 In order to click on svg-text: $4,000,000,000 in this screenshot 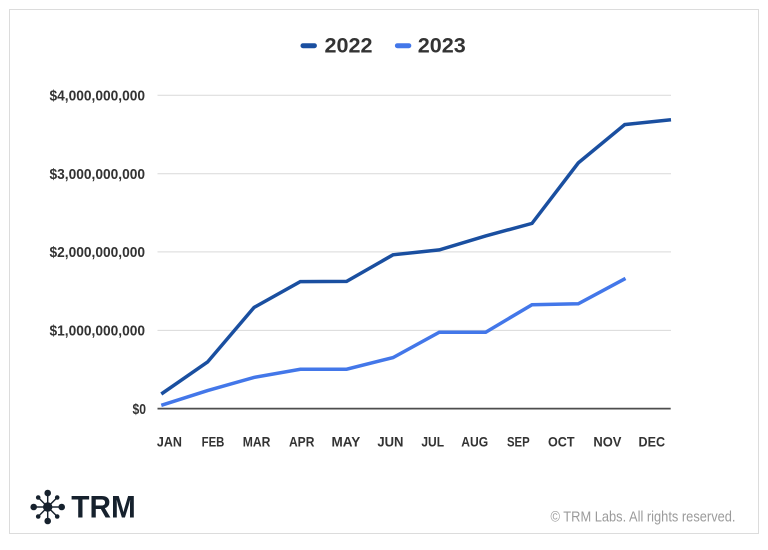, I will do `click(98, 96)`.